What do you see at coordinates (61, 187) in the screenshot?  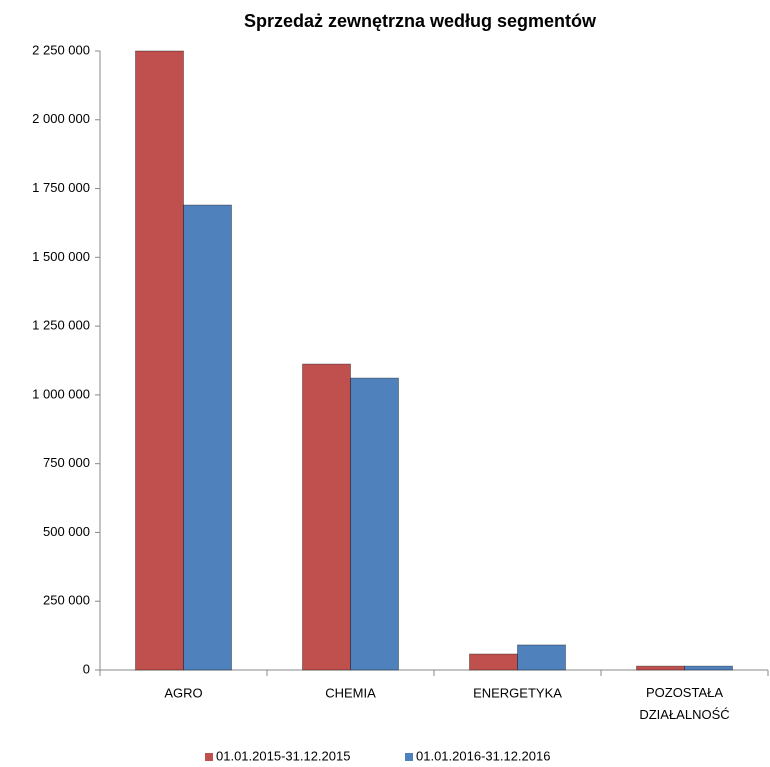 I see `y-tick-label: 1 750 000` at bounding box center [61, 187].